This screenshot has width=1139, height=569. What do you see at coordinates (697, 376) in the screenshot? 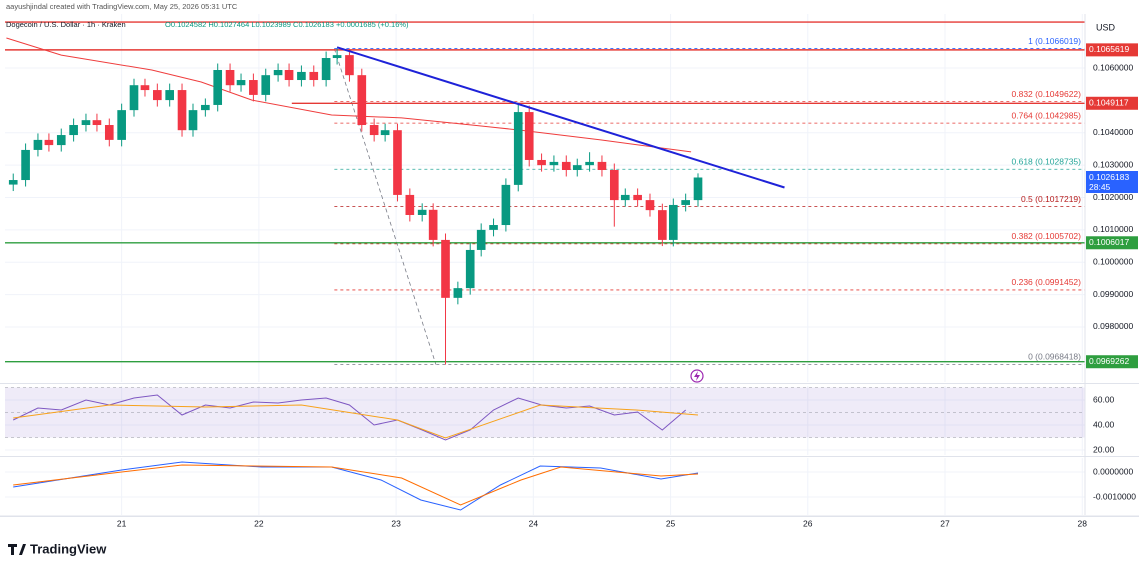
I see `event-icon` at bounding box center [697, 376].